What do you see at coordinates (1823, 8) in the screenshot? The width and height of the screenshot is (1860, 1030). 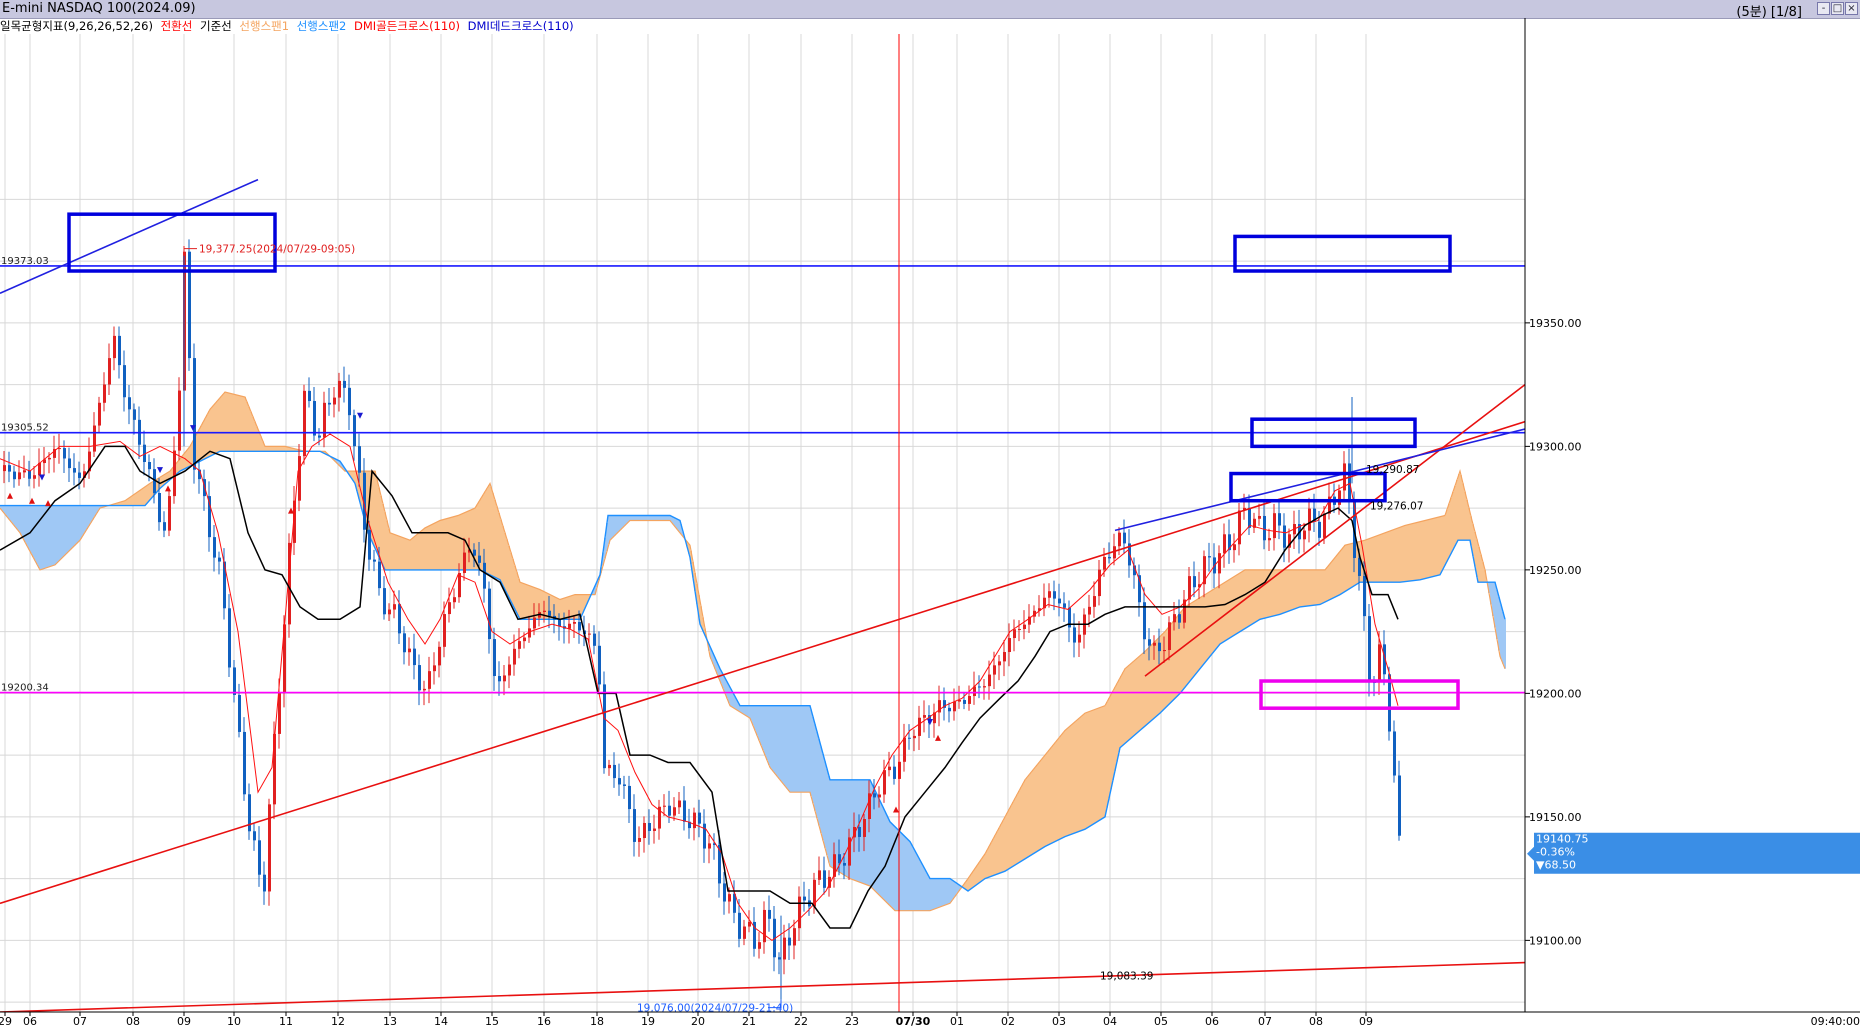 I see `minimize-button: -` at bounding box center [1823, 8].